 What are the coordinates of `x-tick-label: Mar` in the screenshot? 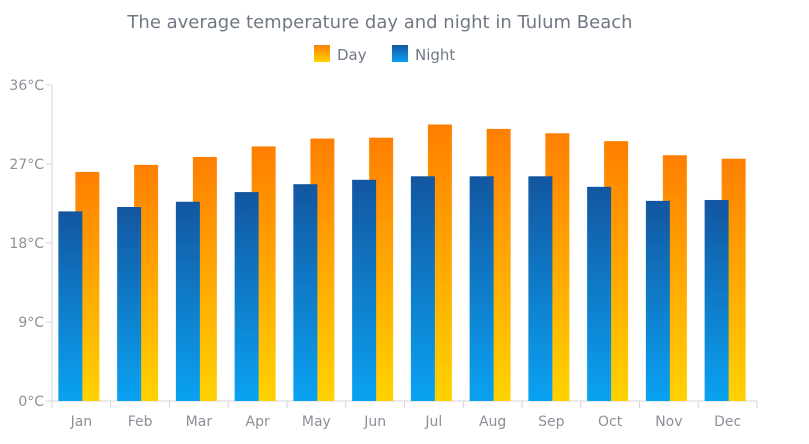 It's located at (199, 422).